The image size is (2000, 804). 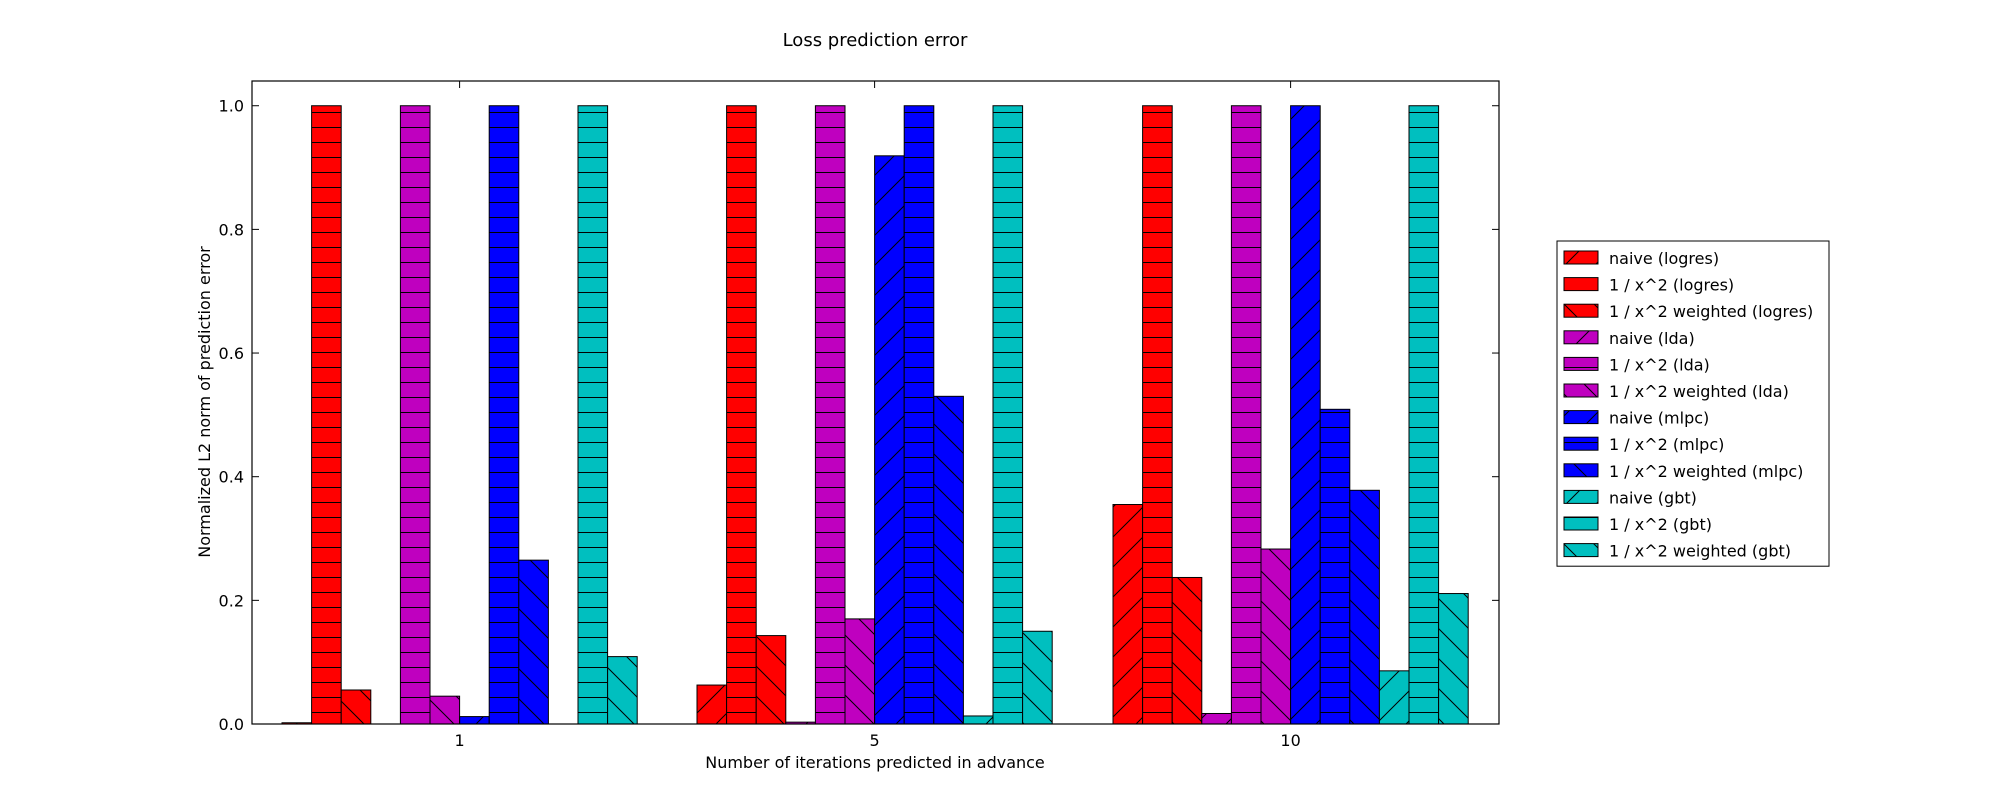 I want to click on chart-title: Loss prediction error, so click(x=875, y=40).